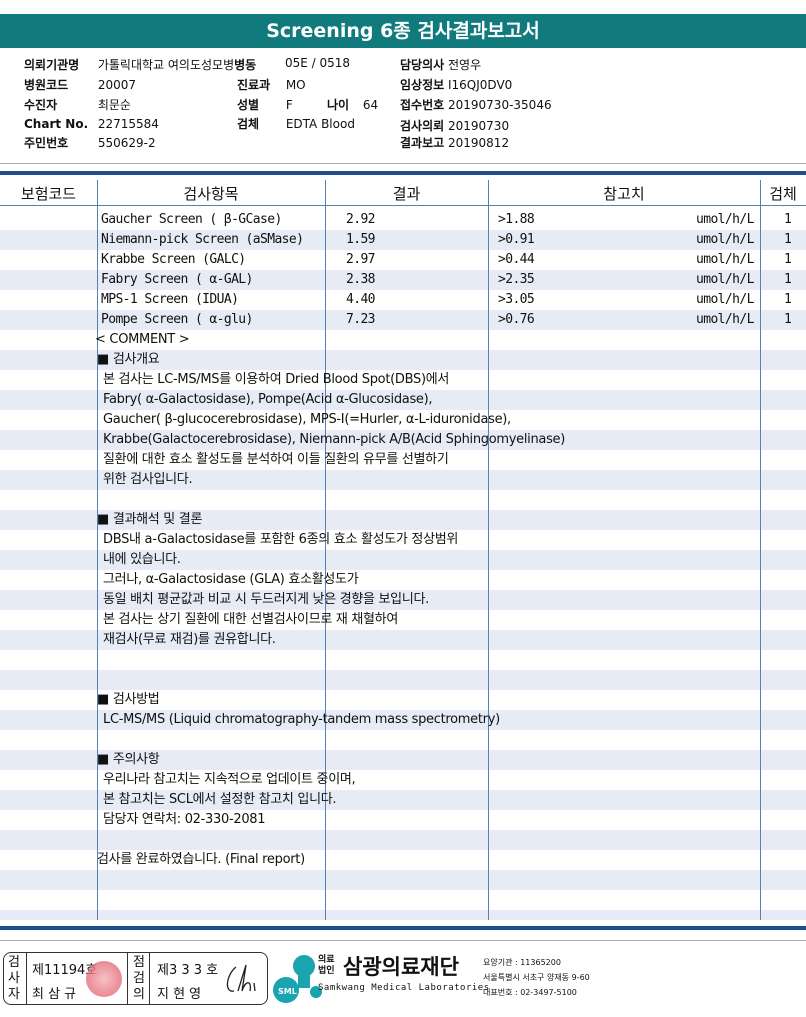  Describe the element at coordinates (516, 279) in the screenshot. I see `cell-ref: >2.35` at that location.